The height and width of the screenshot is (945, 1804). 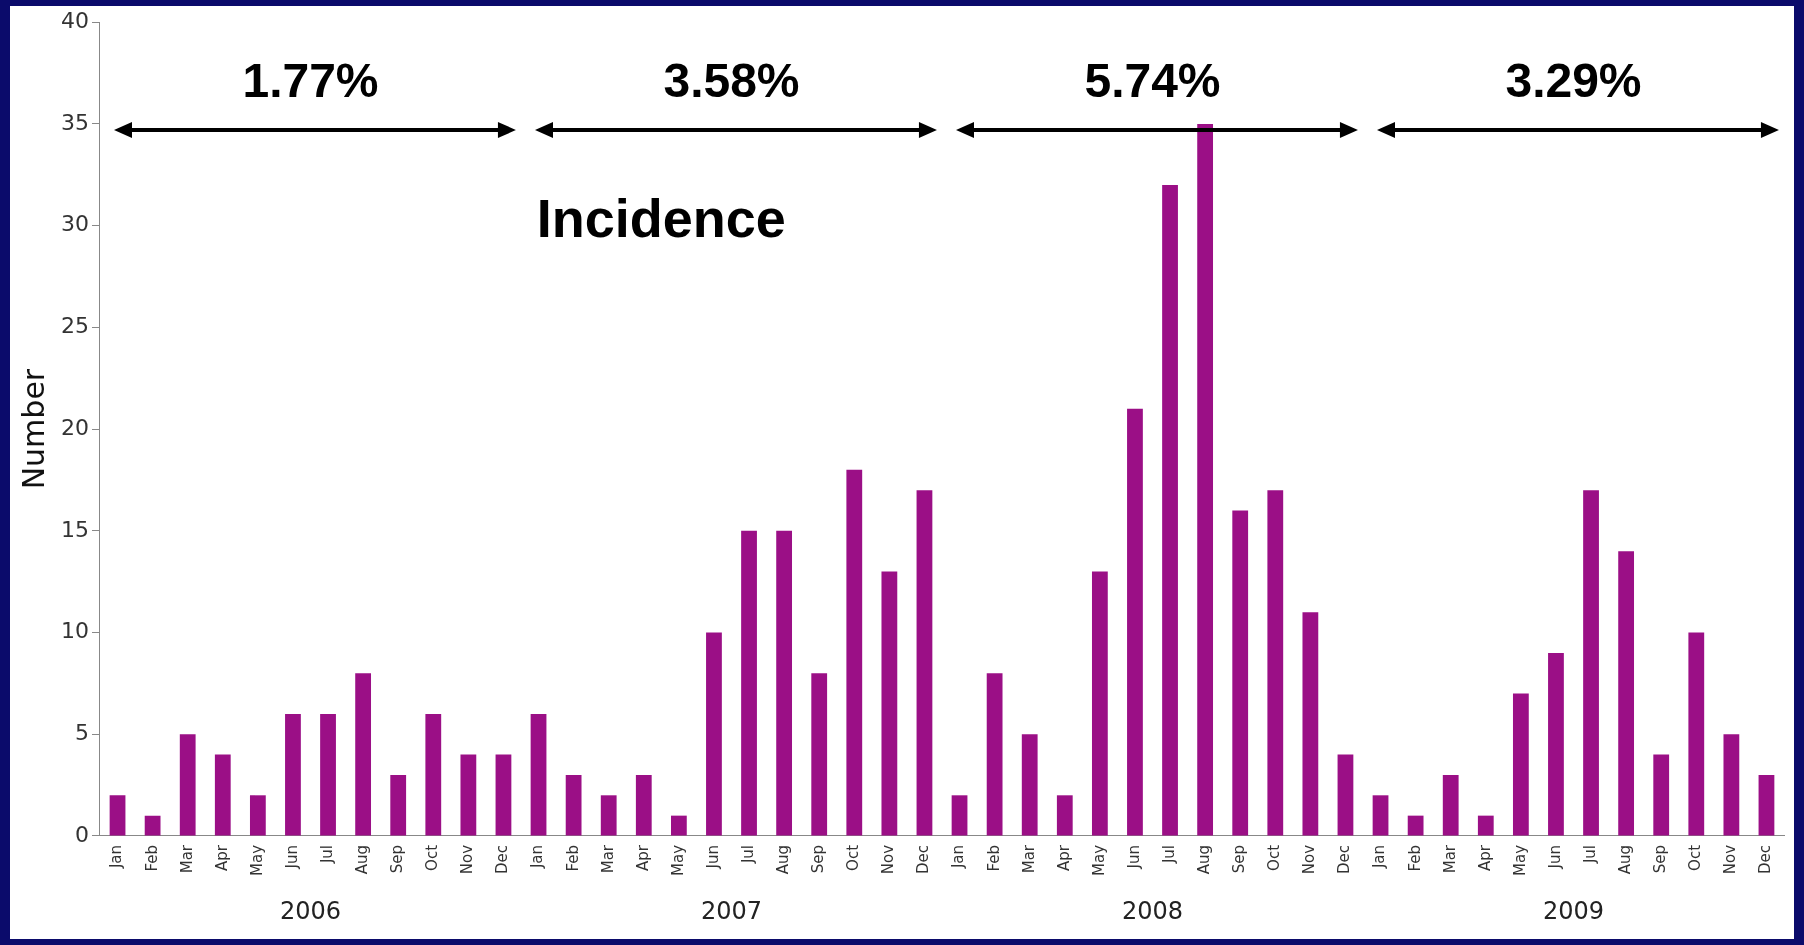 I want to click on y-tick-label: 30, so click(x=74, y=224).